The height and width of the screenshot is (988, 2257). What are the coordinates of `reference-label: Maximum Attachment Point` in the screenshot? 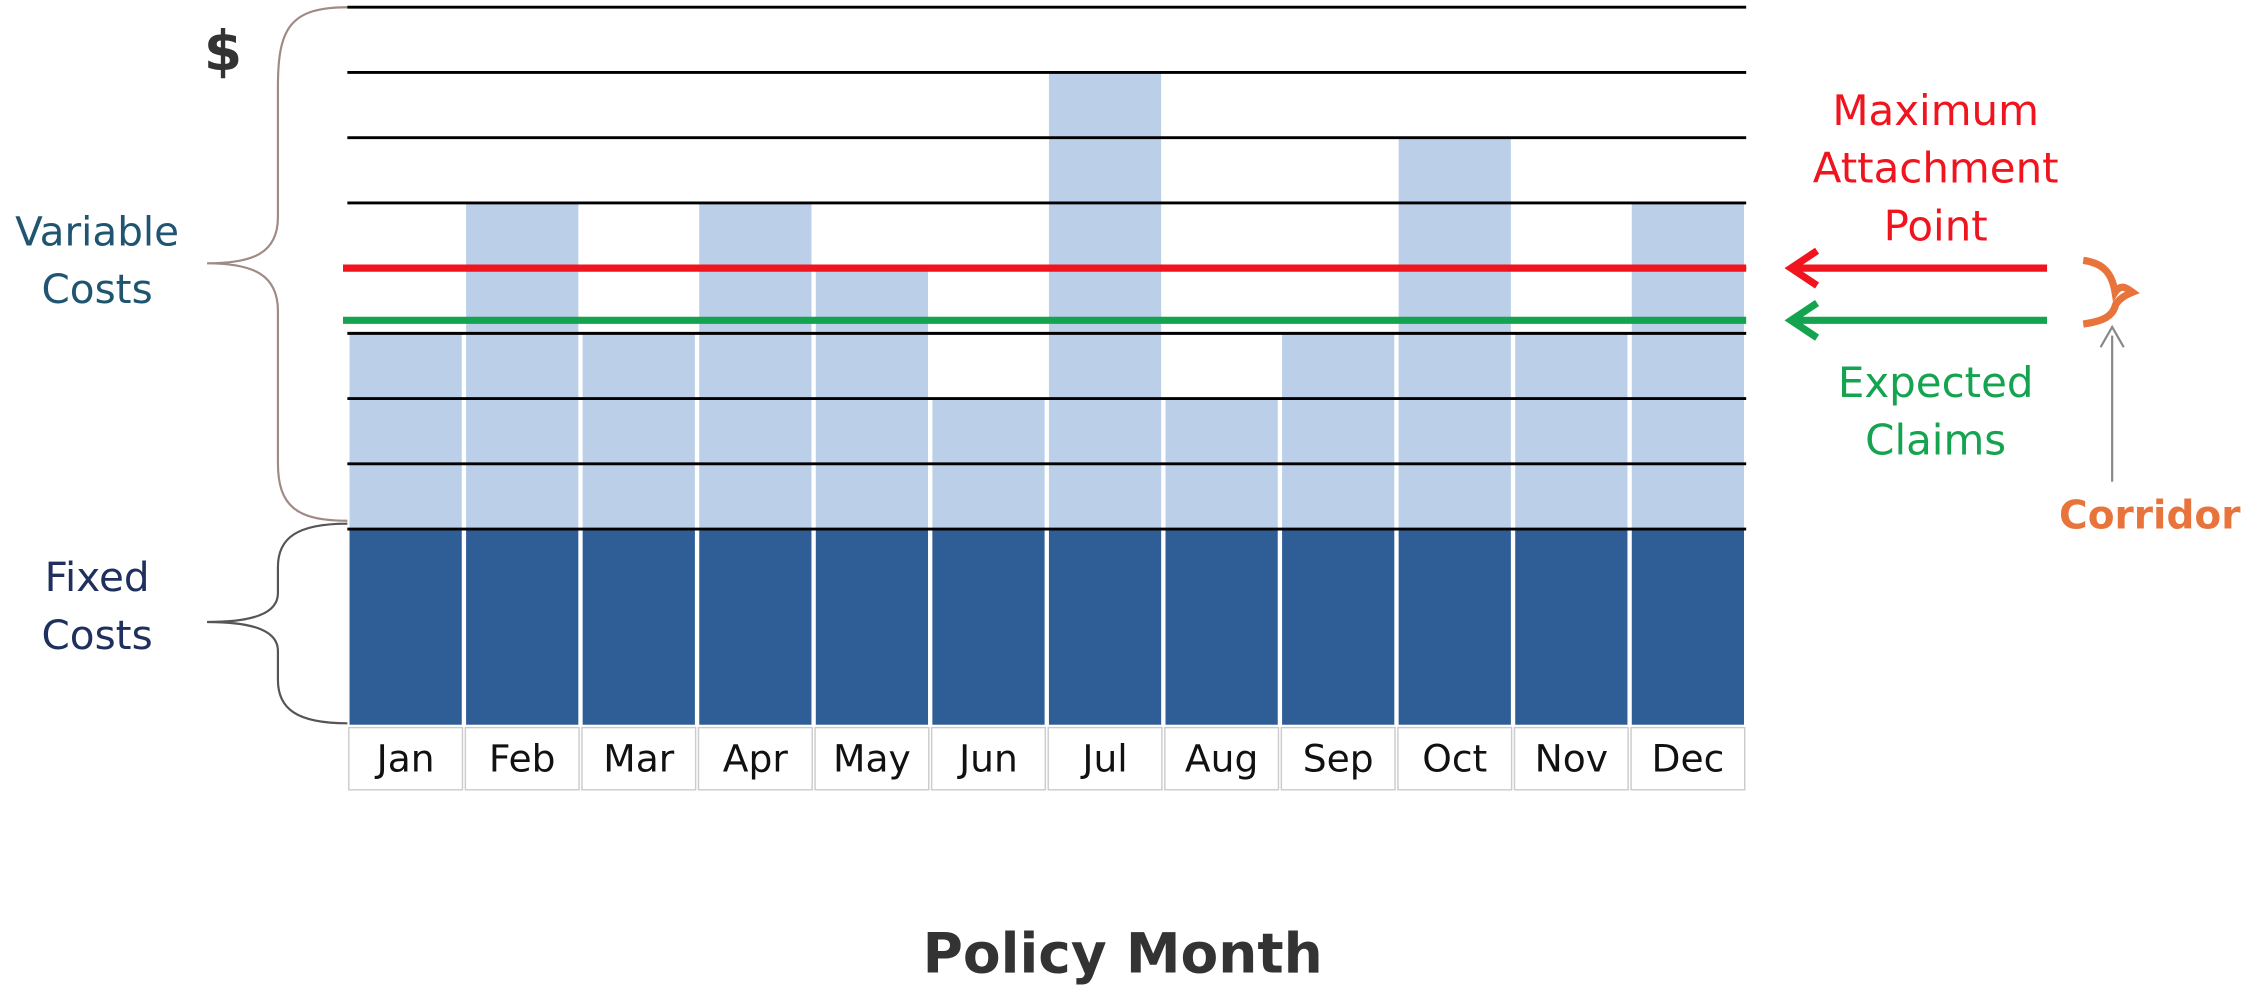 It's located at (1936, 167).